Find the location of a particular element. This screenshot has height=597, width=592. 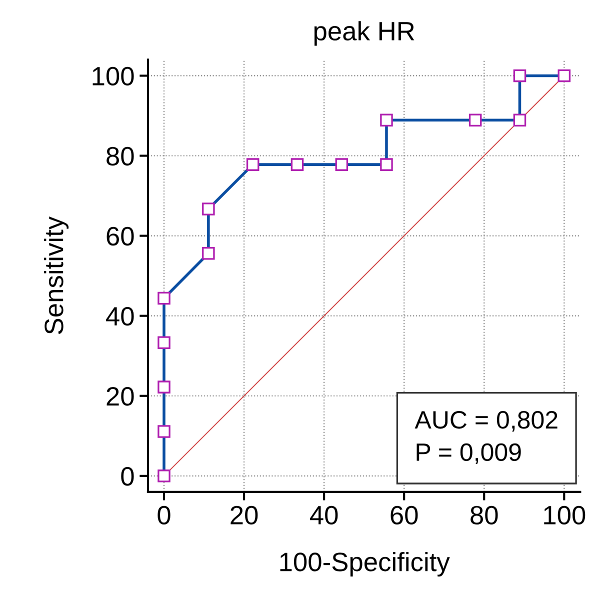

x-tick-label: 80 is located at coordinates (484, 515).